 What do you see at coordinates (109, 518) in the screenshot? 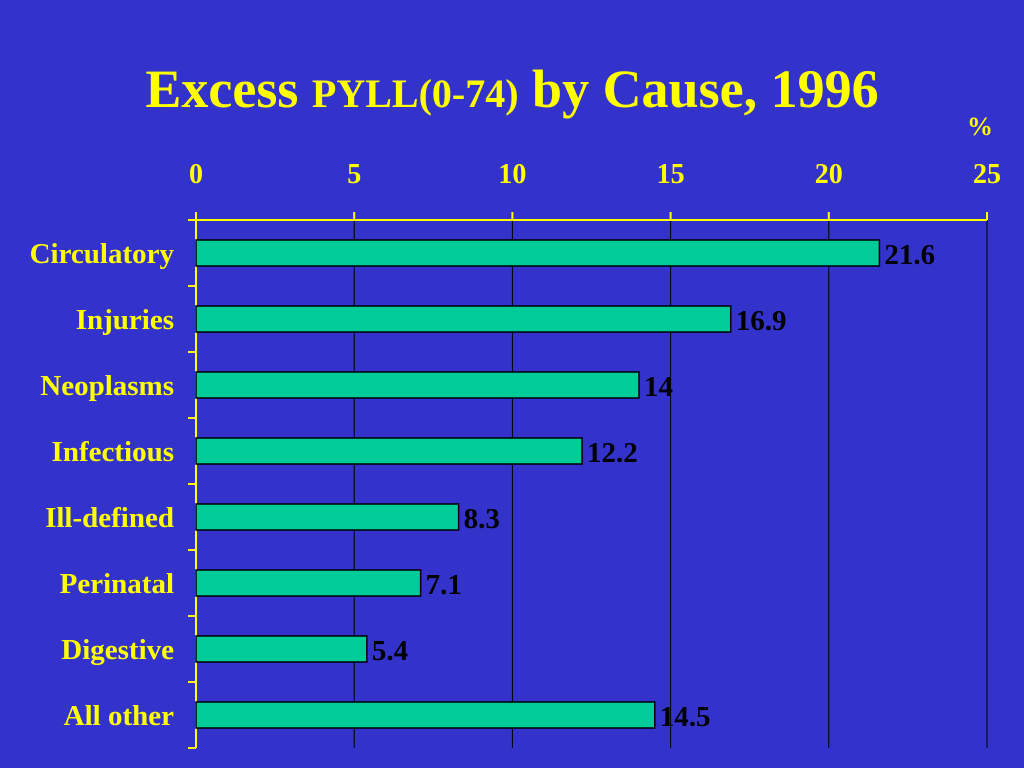
I see `category-label-4: Ill-defined` at bounding box center [109, 518].